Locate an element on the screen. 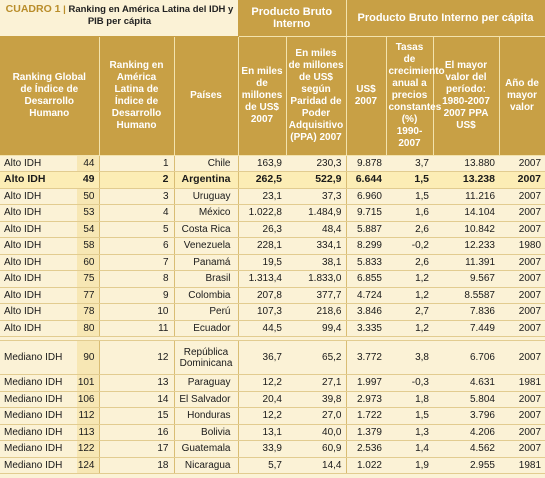 This screenshot has width=545, height=478. cell-ranking-al: 14 is located at coordinates (137, 399).